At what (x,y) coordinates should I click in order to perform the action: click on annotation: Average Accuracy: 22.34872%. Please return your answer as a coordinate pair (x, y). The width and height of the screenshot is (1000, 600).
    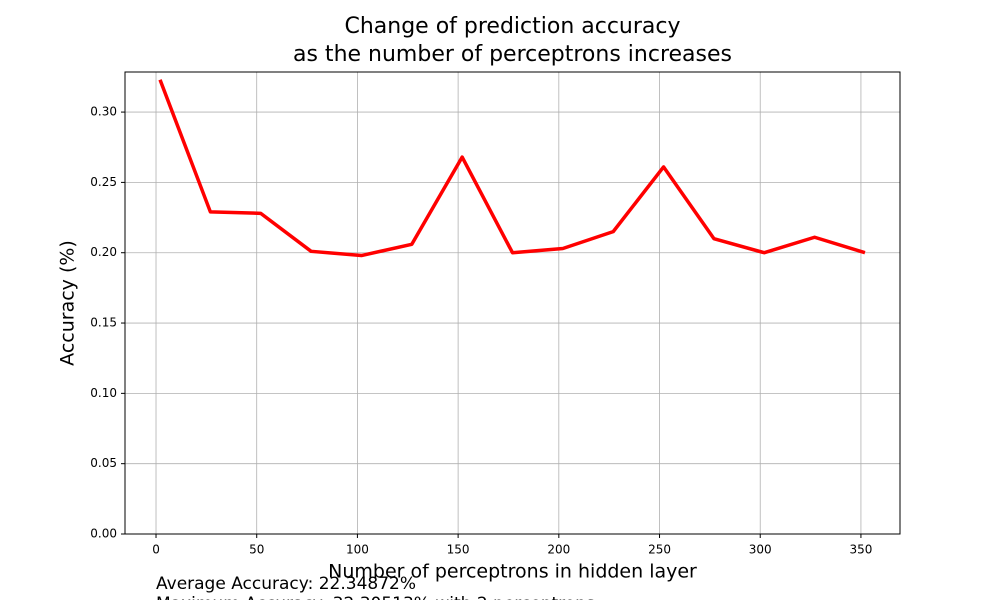
    Looking at the image, I should click on (286, 584).